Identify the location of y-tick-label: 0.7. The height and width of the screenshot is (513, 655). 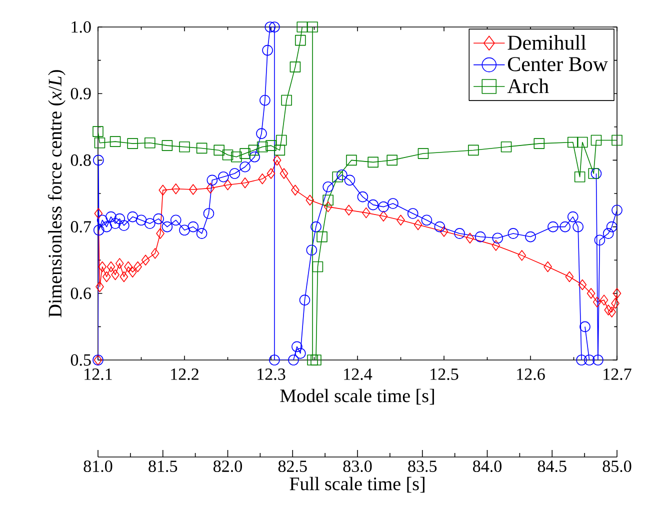
(80, 227).